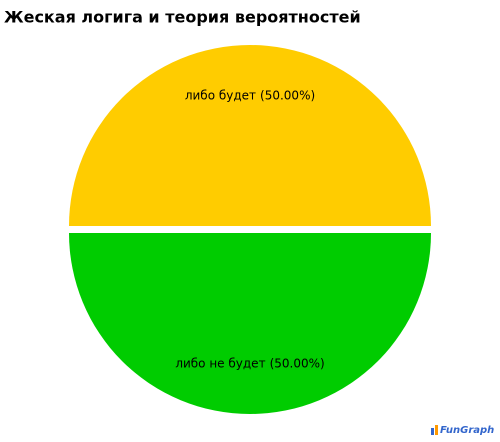 The image size is (500, 442). Describe the element at coordinates (220, 363) in the screenshot. I see `slice-category: либо не будет` at that location.